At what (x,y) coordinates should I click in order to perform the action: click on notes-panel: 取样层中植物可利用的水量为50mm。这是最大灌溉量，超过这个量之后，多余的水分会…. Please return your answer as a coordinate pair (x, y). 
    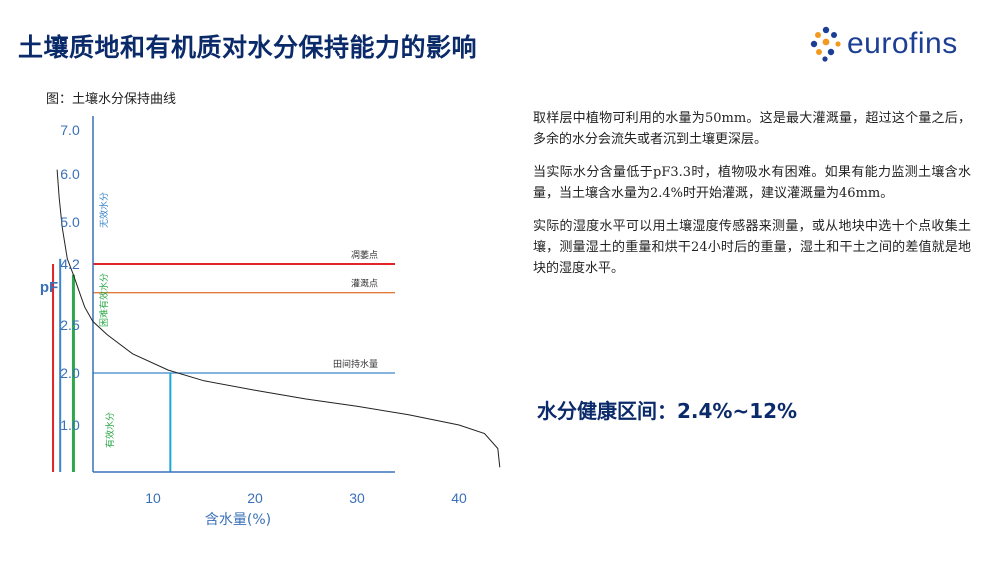
    Looking at the image, I should click on (752, 199).